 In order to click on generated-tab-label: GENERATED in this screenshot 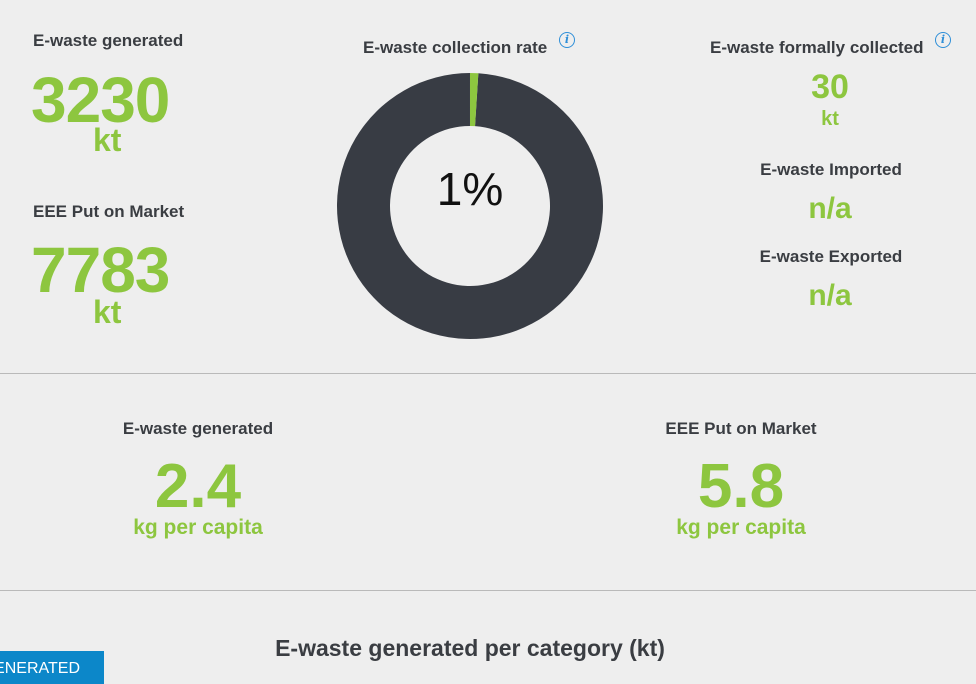, I will do `click(40, 668)`.